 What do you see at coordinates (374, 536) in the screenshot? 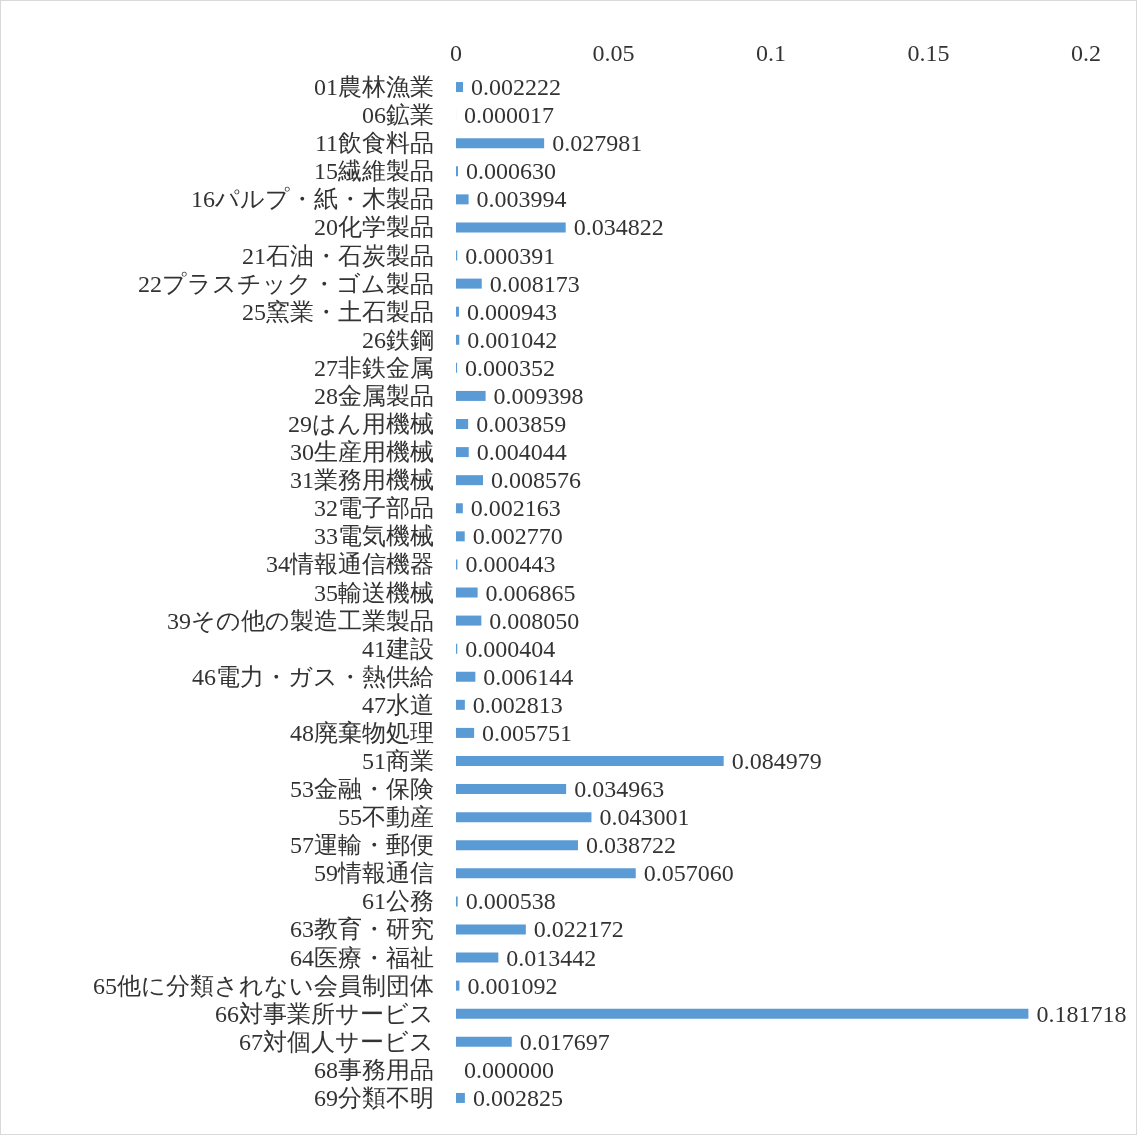
I see `y-tick-label: 33電気機械` at bounding box center [374, 536].